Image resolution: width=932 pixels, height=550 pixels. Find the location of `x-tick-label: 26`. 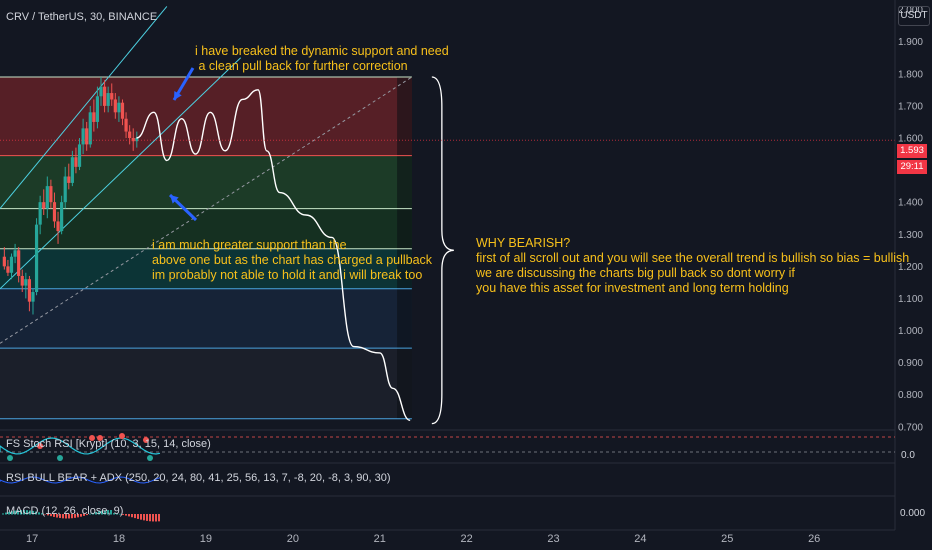

x-tick-label: 26 is located at coordinates (814, 539).